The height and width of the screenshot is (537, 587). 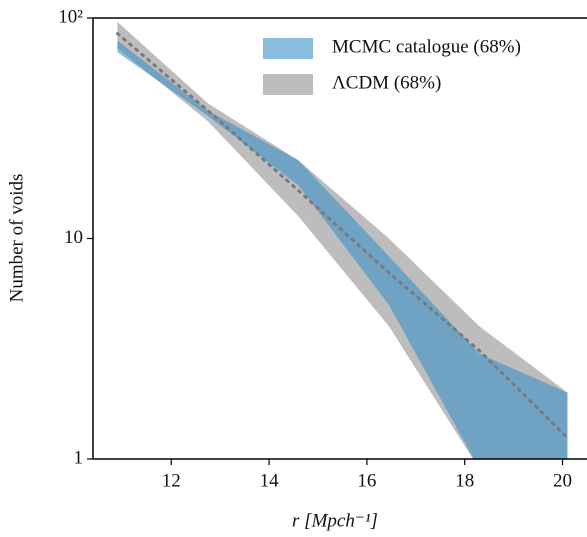 What do you see at coordinates (270, 480) in the screenshot?
I see `x-tick-label: 14` at bounding box center [270, 480].